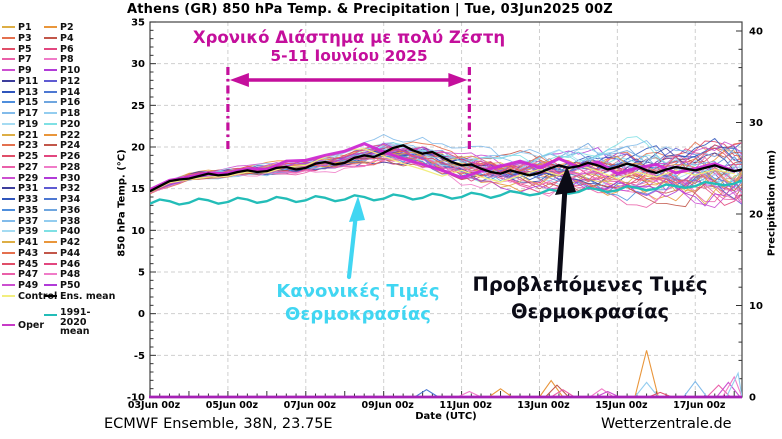 This screenshot has width=782, height=439. I want to click on date-tick-label: 09Jun 00z, so click(388, 405).